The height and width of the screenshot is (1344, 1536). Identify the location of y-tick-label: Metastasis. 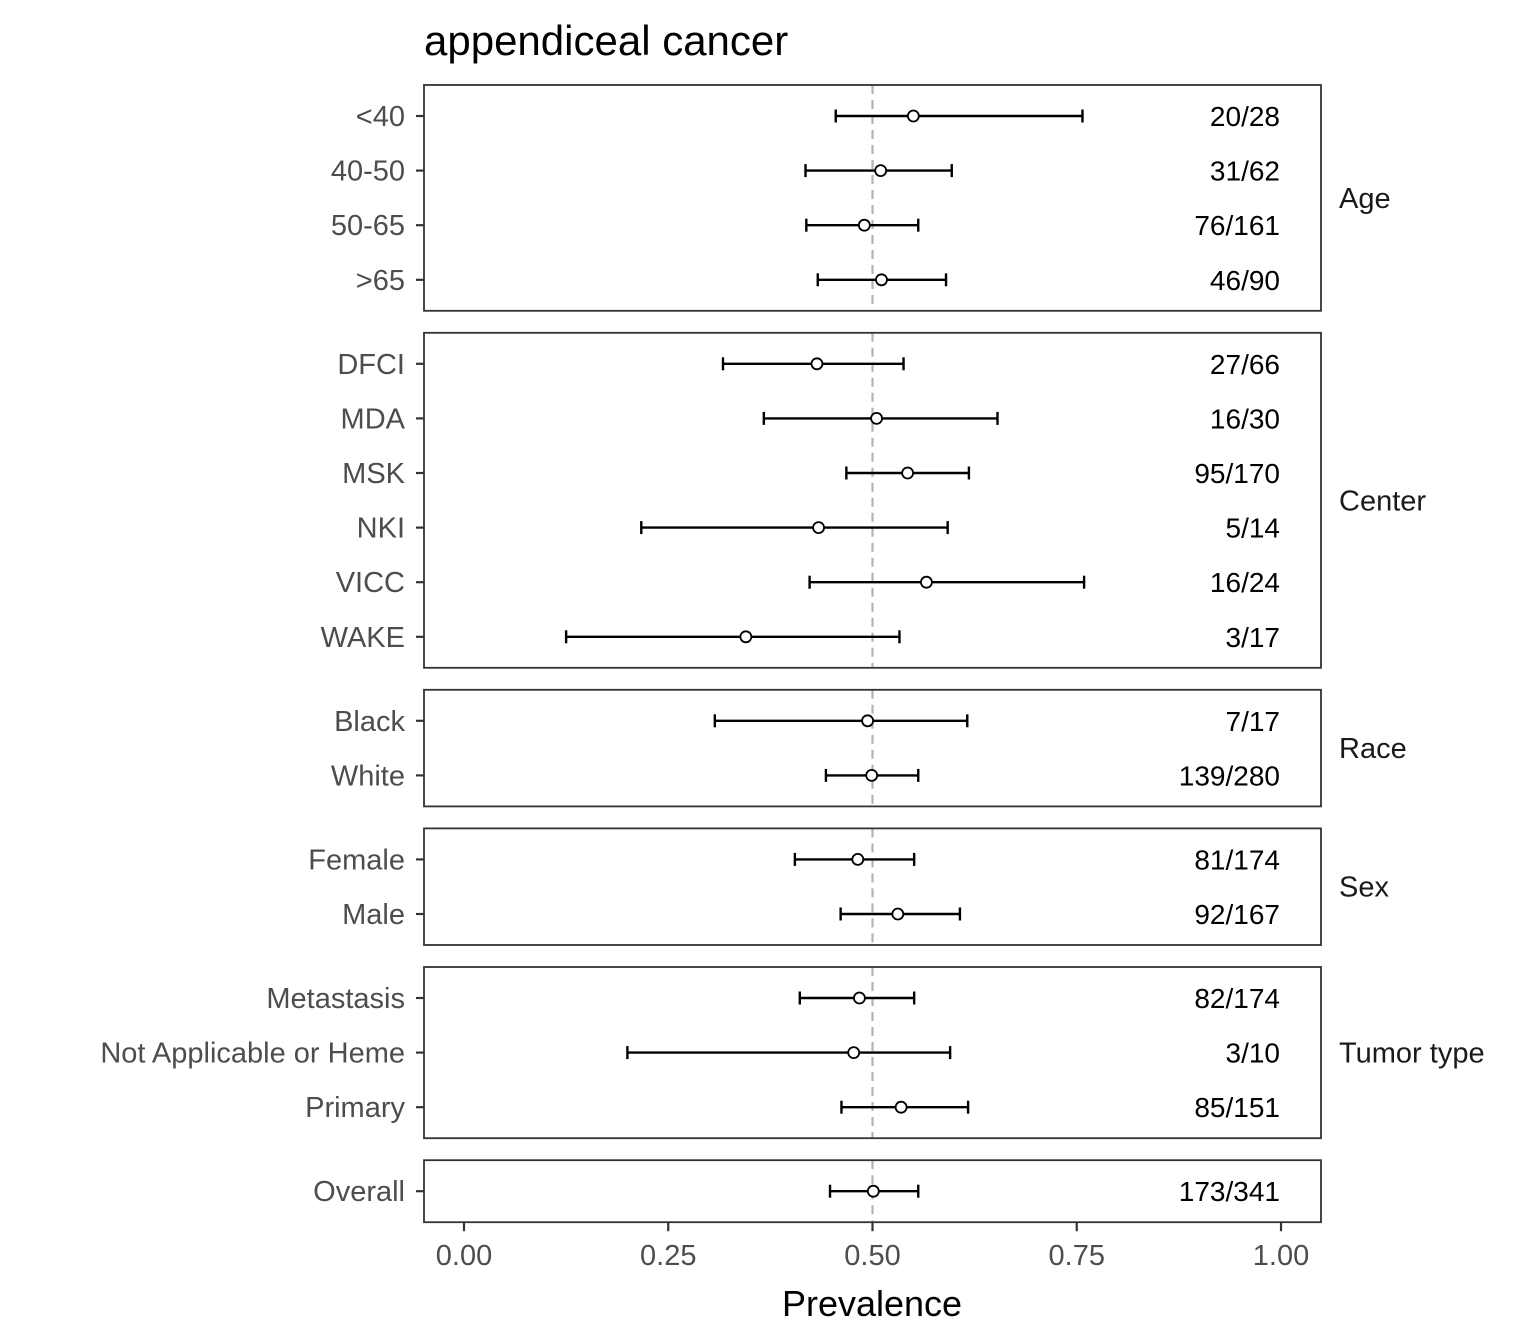
(335, 999).